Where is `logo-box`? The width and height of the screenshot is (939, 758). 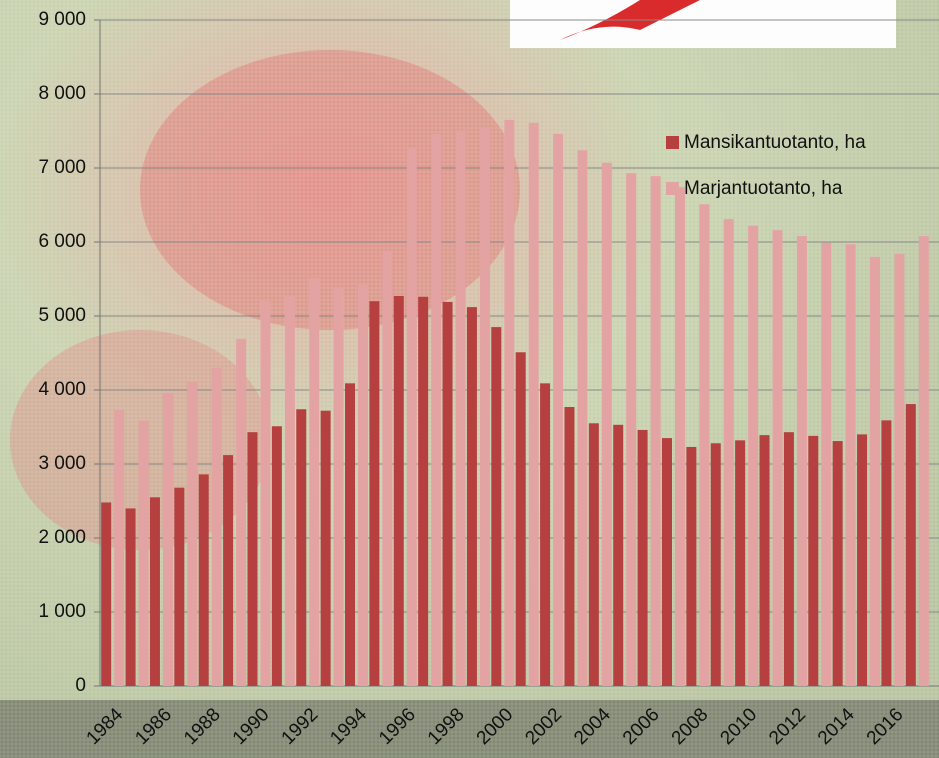
logo-box is located at coordinates (703, 24).